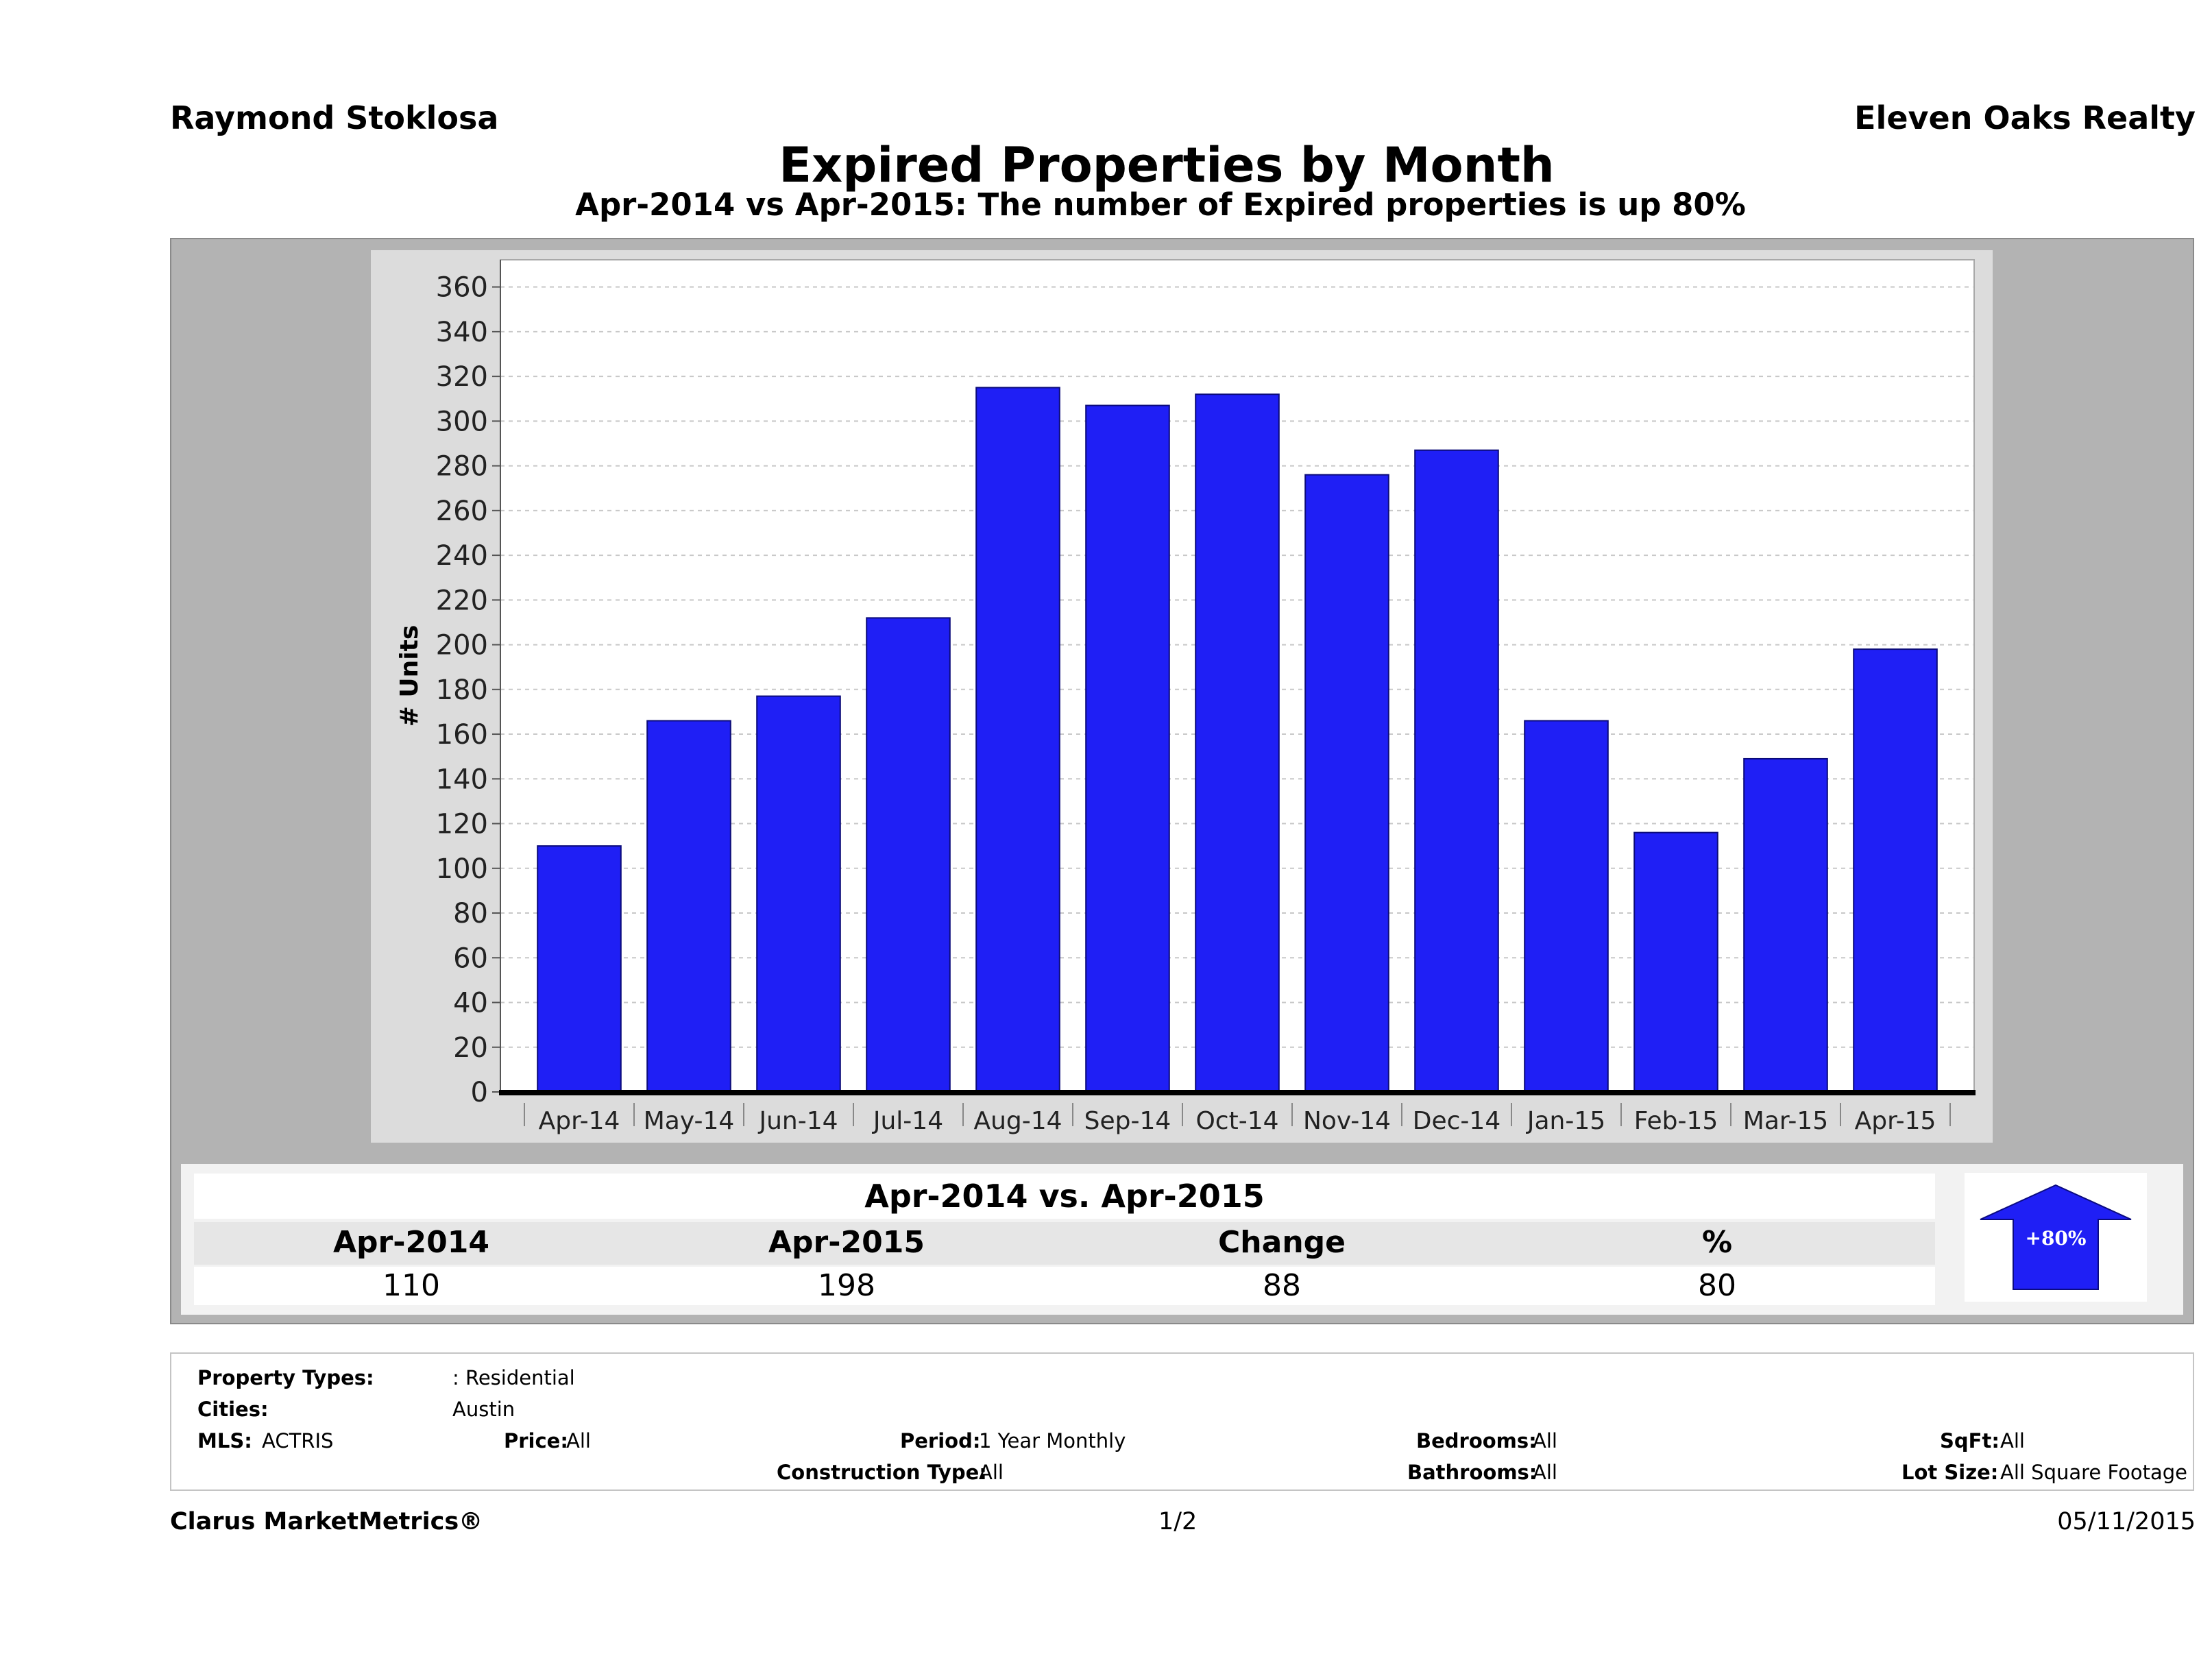 Image resolution: width=2212 pixels, height=1678 pixels. Describe the element at coordinates (1236, 1121) in the screenshot. I see `x-tick-label: Oct-14` at that location.